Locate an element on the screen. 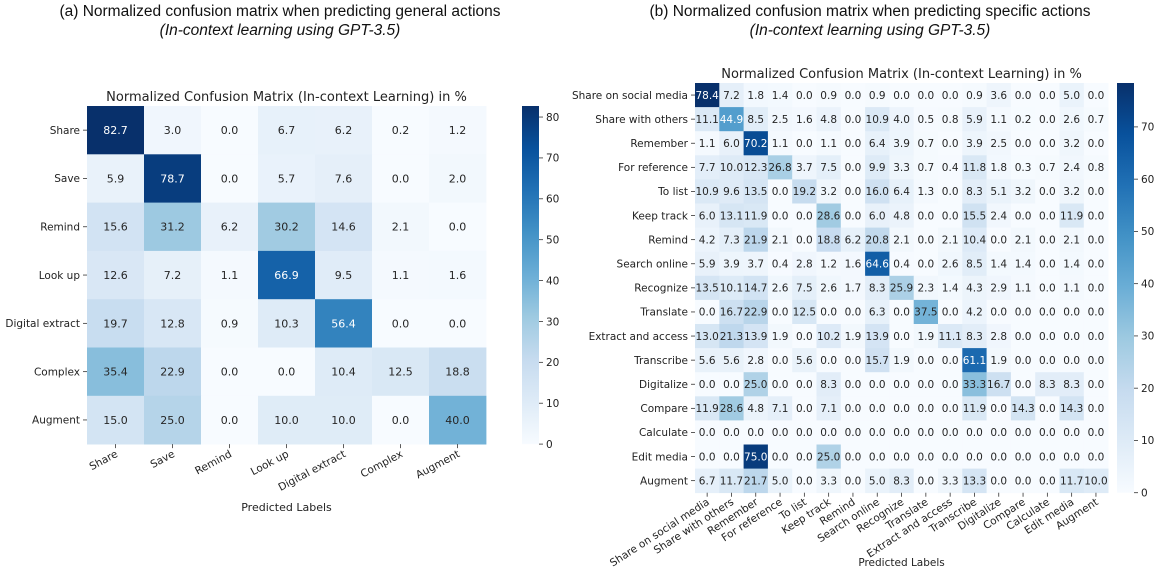  right-y-tick-label: Edit media is located at coordinates (660, 457).